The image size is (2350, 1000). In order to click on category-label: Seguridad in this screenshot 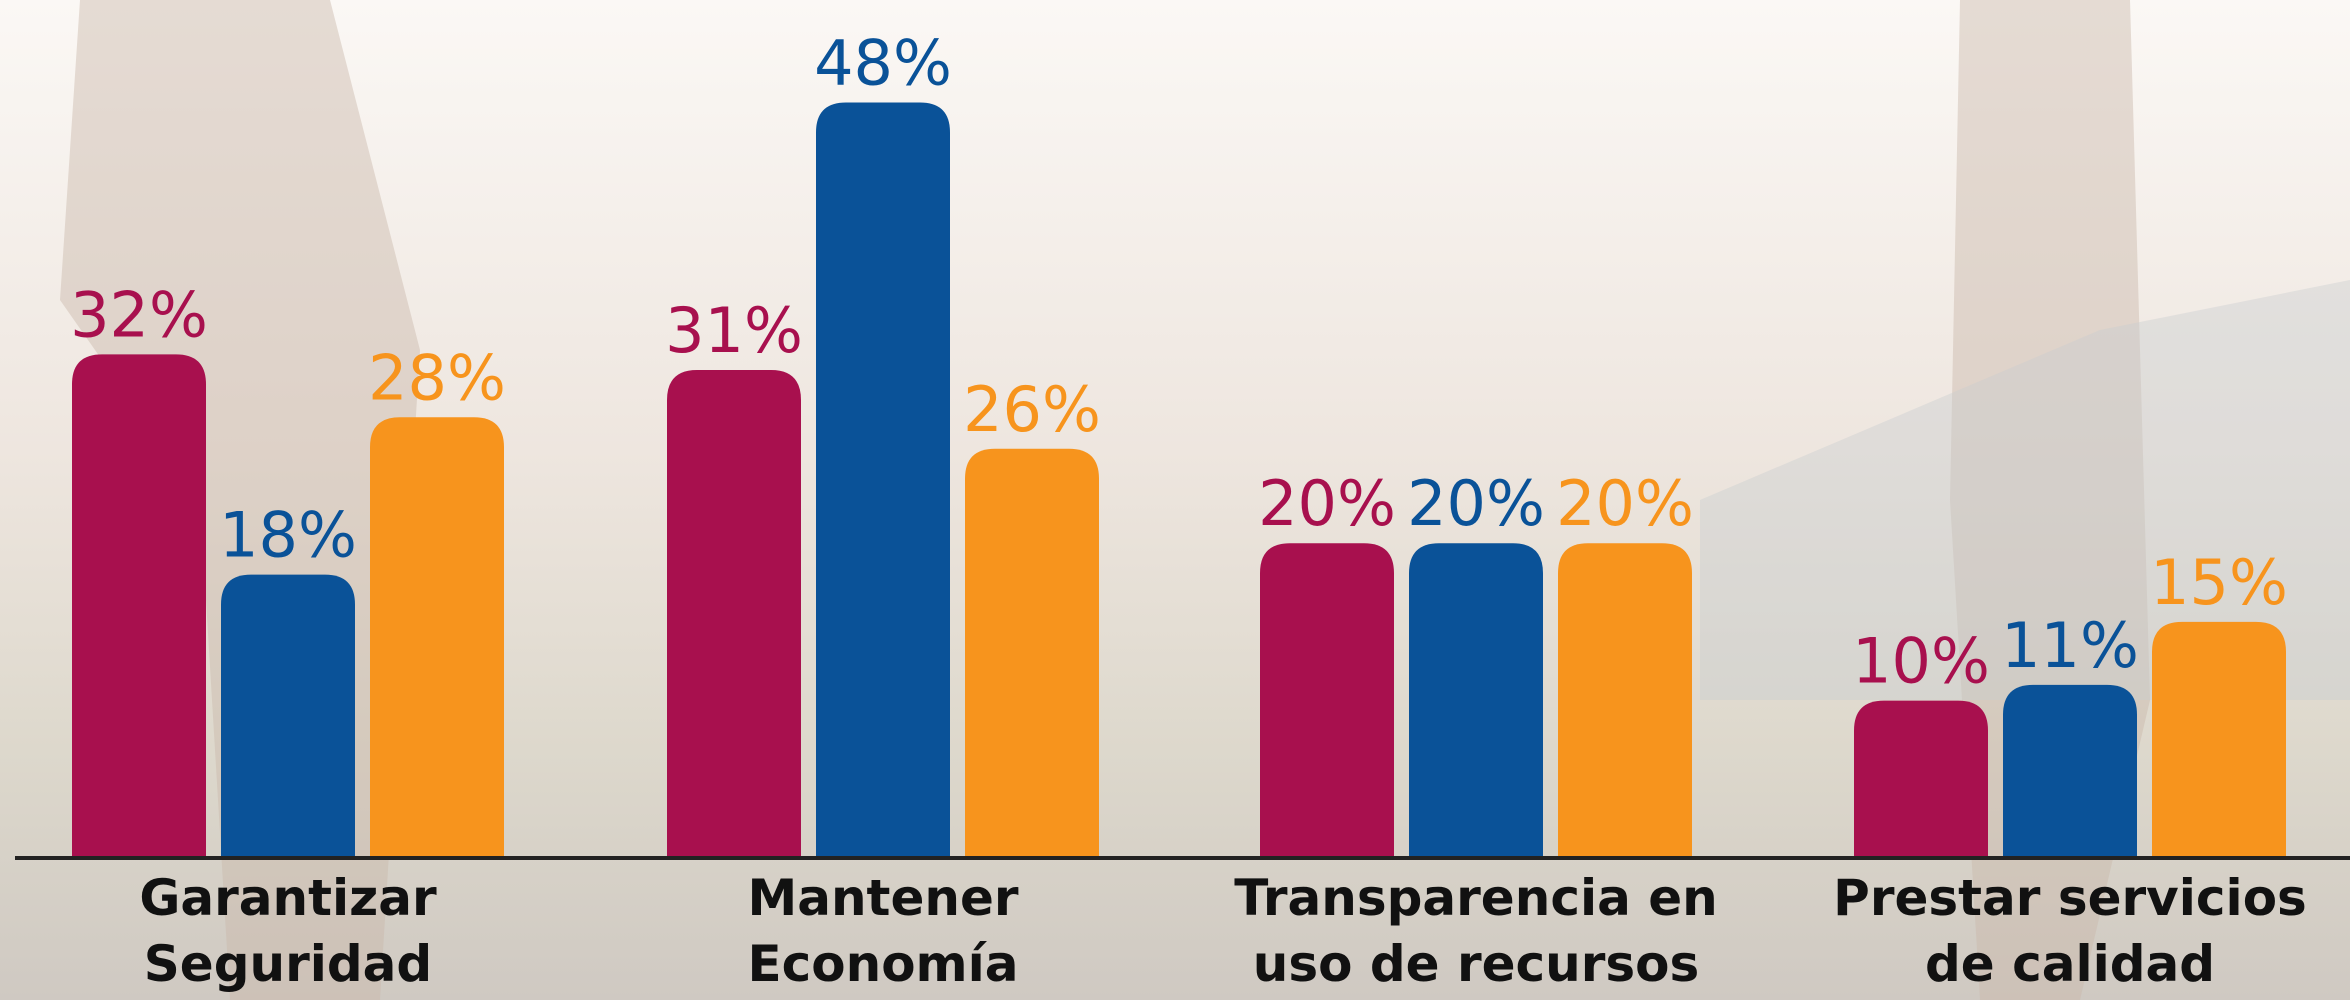, I will do `click(288, 964)`.